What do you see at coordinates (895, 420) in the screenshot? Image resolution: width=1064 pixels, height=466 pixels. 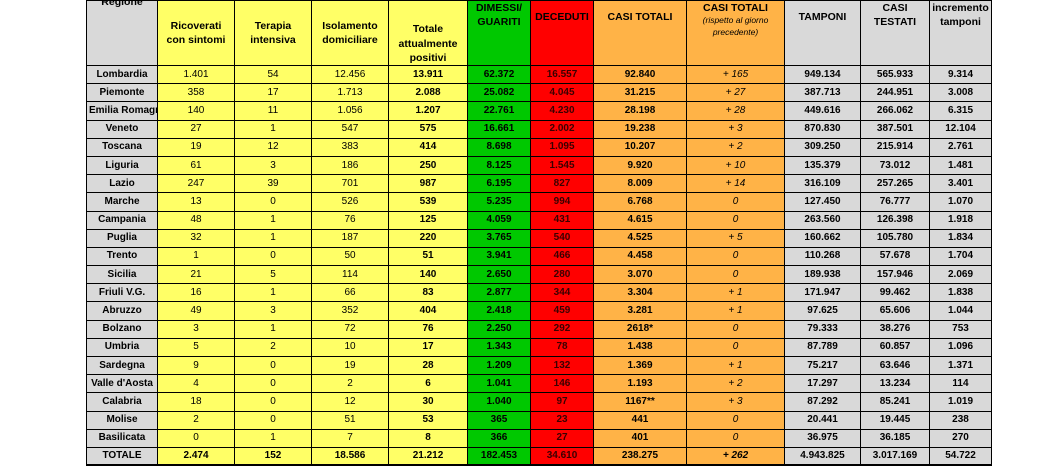 I see `cell-casi-testati: 19.445` at bounding box center [895, 420].